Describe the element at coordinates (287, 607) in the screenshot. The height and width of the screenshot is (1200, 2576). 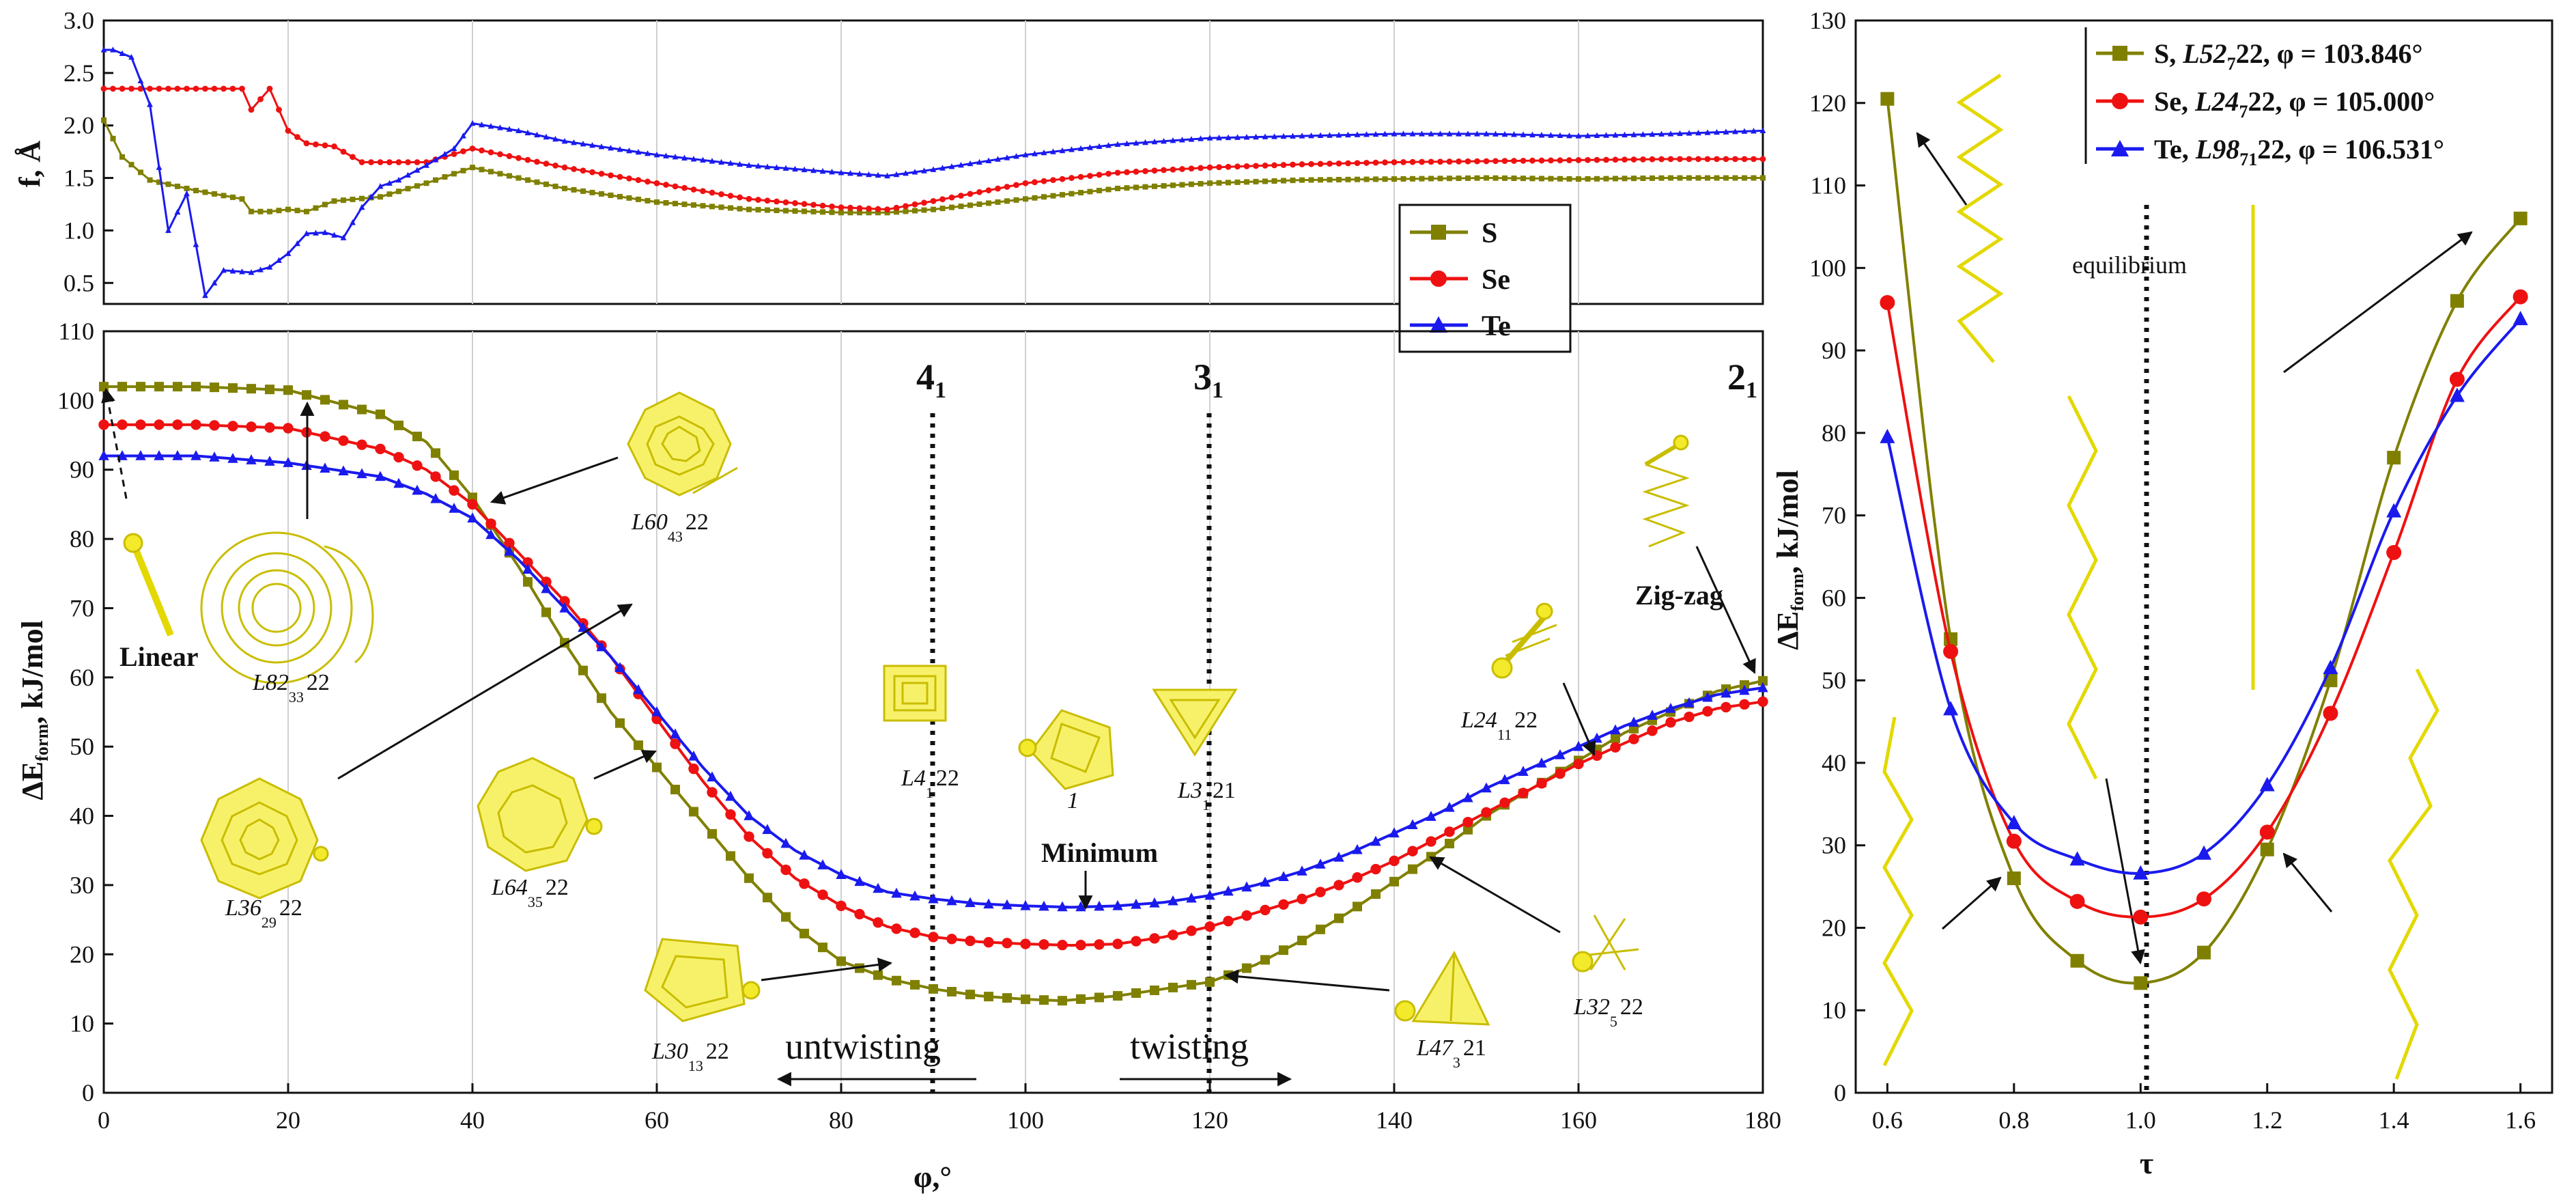
I see `molecule-l82` at that location.